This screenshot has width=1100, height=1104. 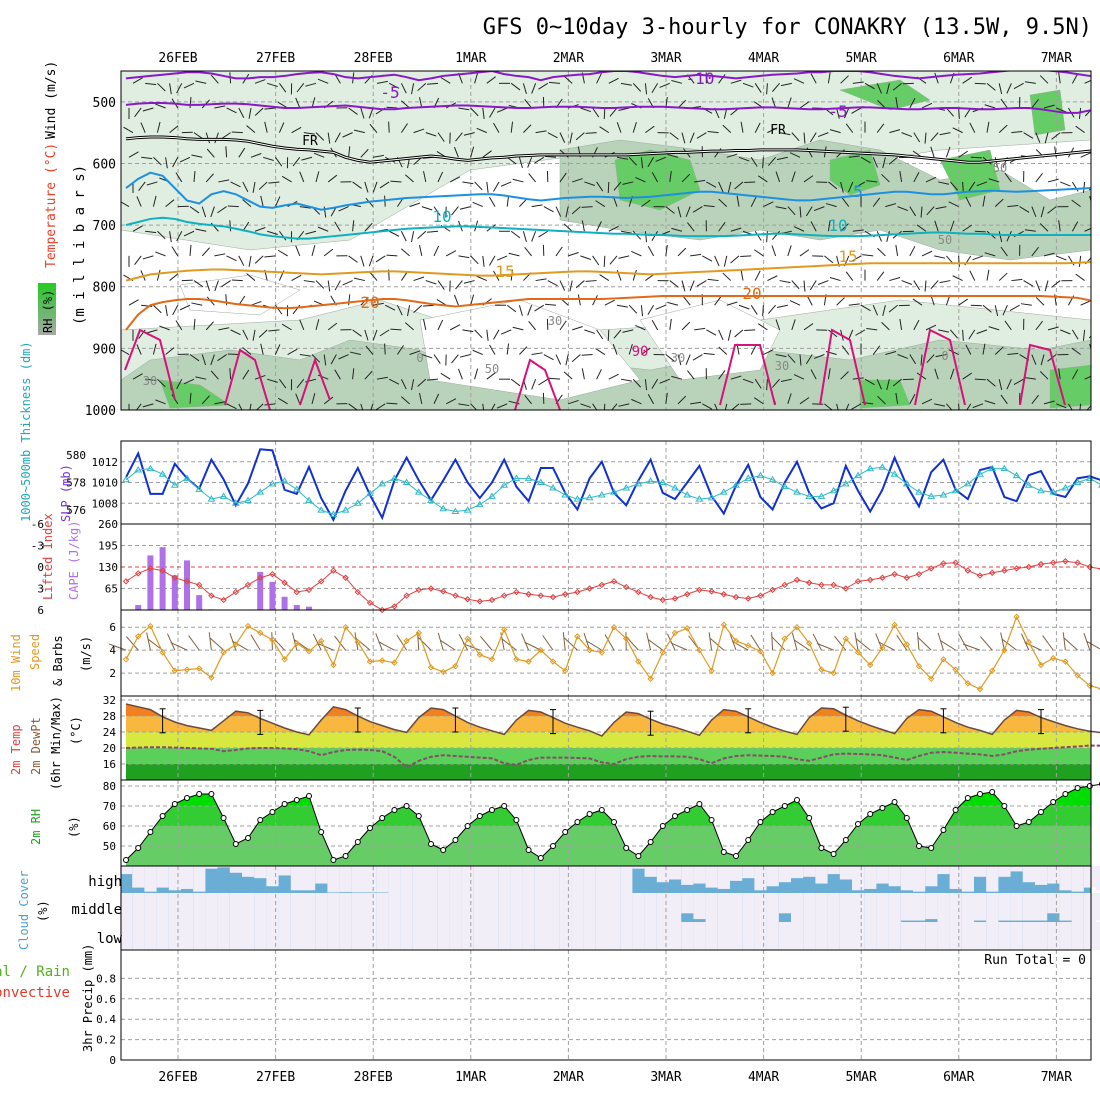 What do you see at coordinates (700, 78) in the screenshot?
I see `contour-label: -10` at bounding box center [700, 78].